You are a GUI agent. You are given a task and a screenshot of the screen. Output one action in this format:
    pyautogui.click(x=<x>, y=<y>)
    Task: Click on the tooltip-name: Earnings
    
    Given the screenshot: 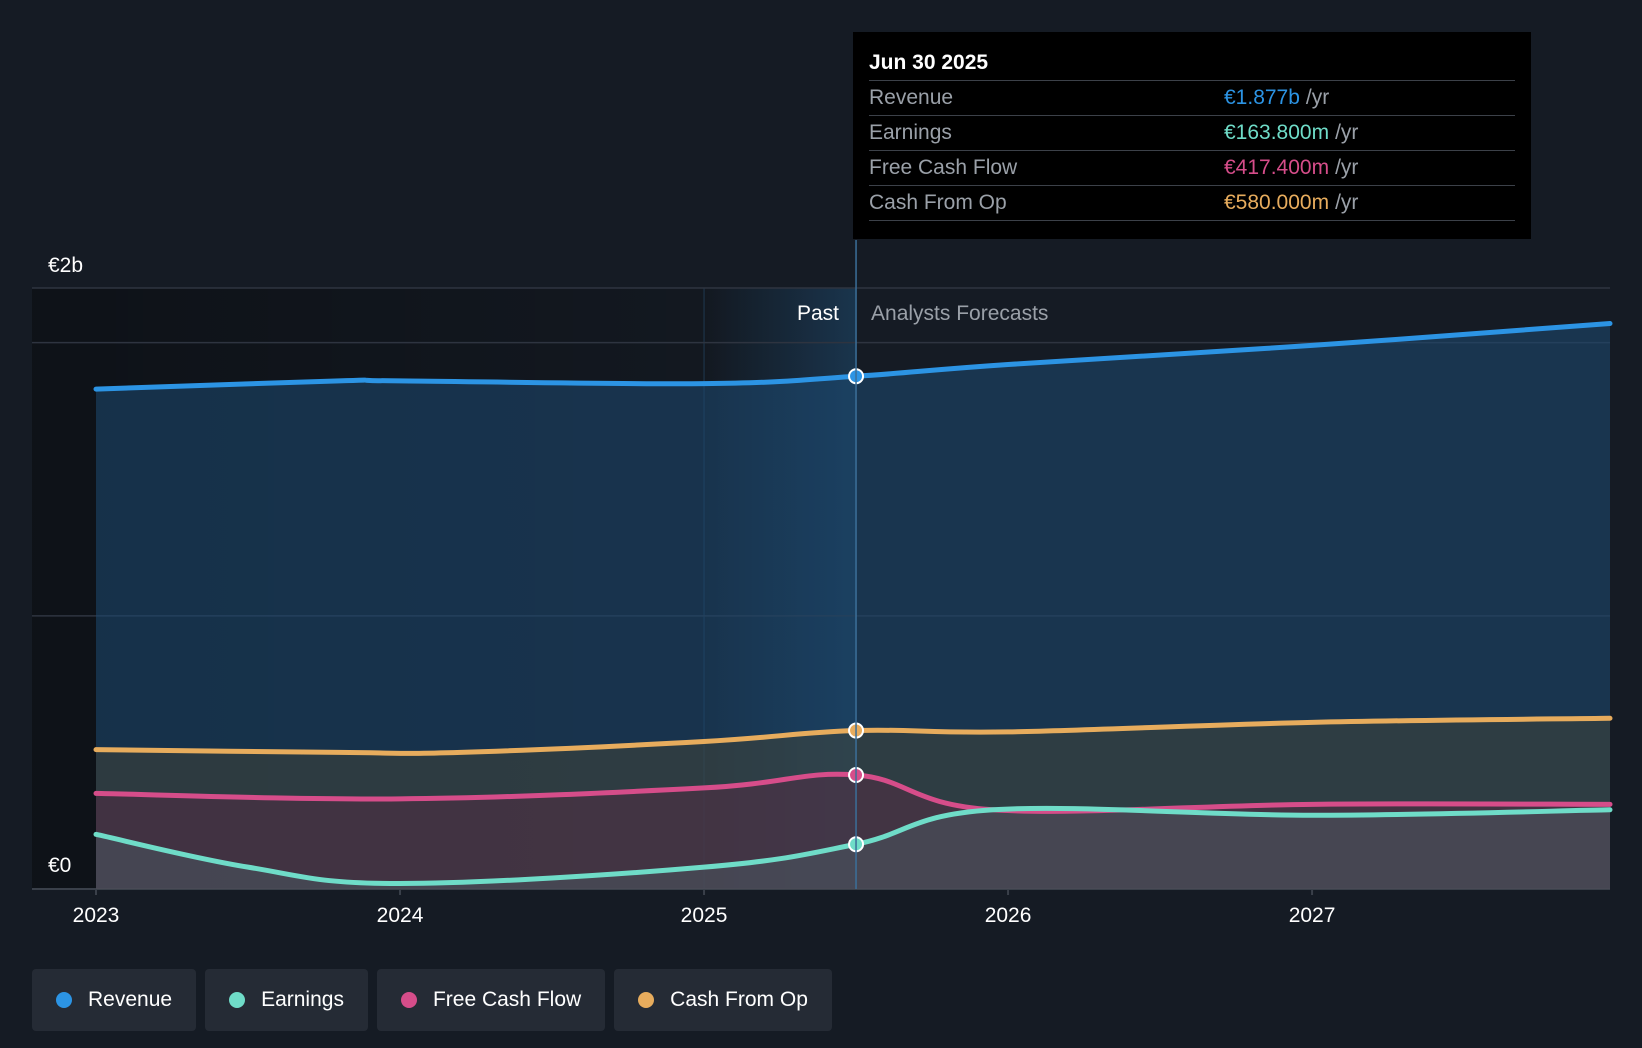 What is the action you would take?
    pyautogui.click(x=910, y=132)
    